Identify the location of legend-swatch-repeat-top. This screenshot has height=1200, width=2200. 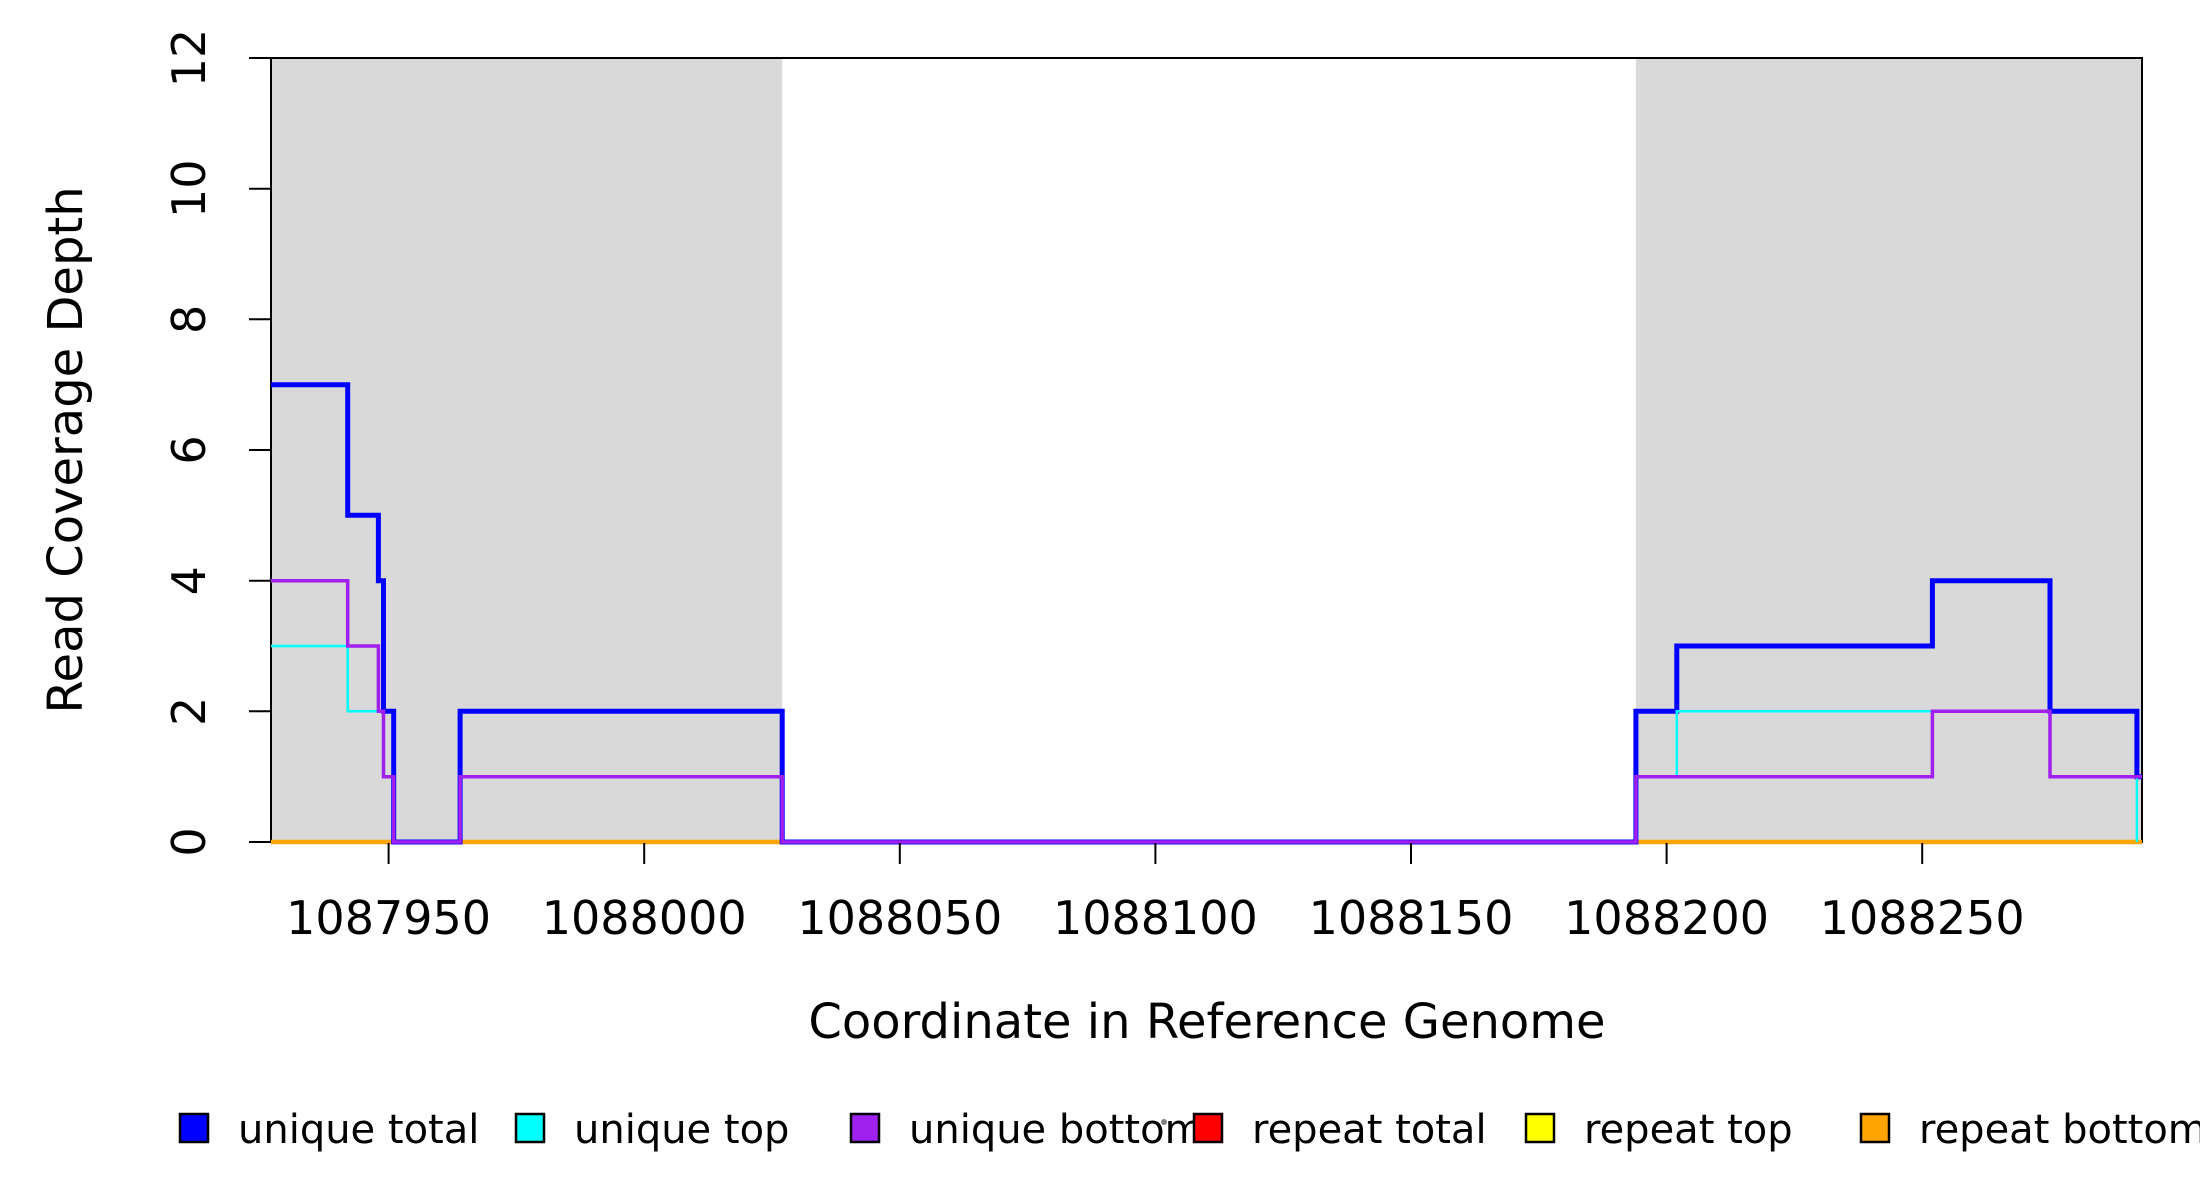
(1540, 1128).